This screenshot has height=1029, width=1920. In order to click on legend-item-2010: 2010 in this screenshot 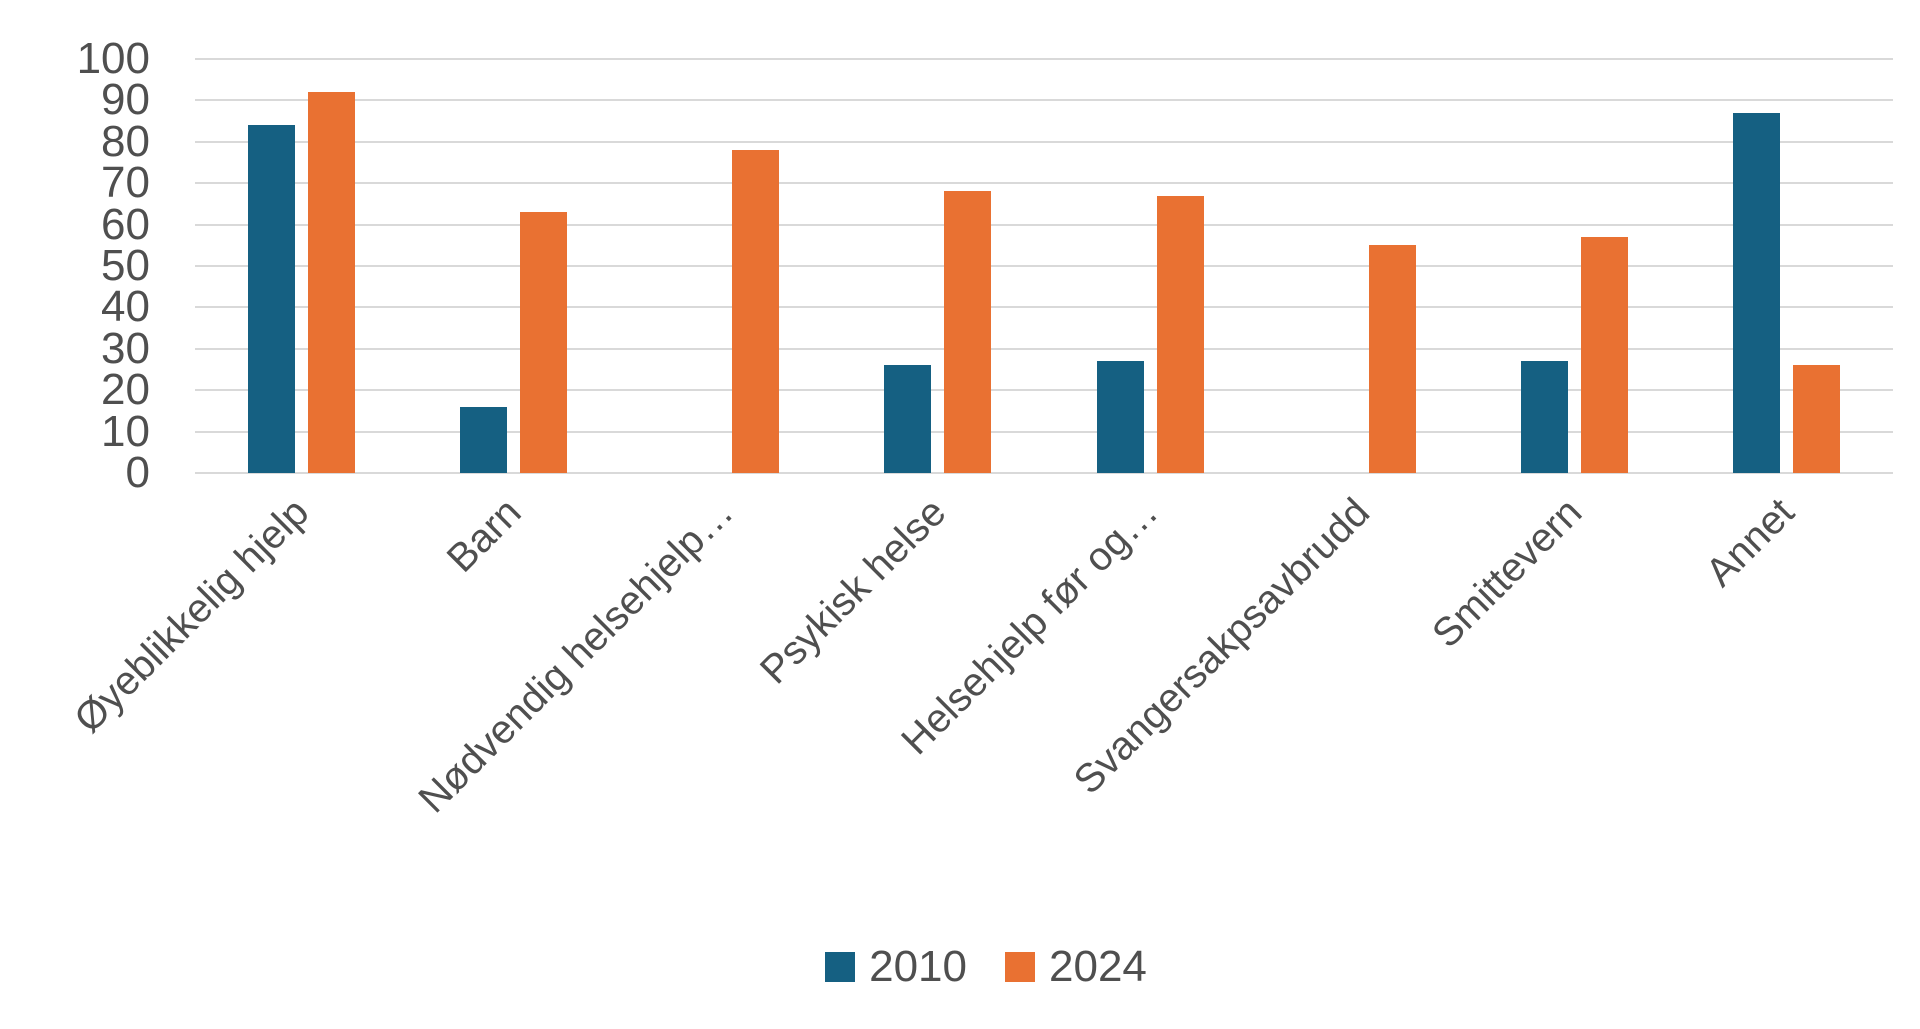, I will do `click(896, 967)`.